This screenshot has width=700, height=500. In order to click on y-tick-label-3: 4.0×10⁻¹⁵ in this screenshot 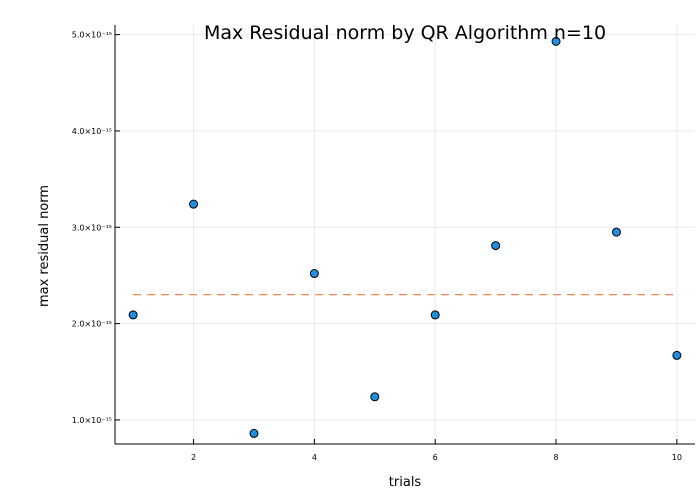, I will do `click(92, 131)`.